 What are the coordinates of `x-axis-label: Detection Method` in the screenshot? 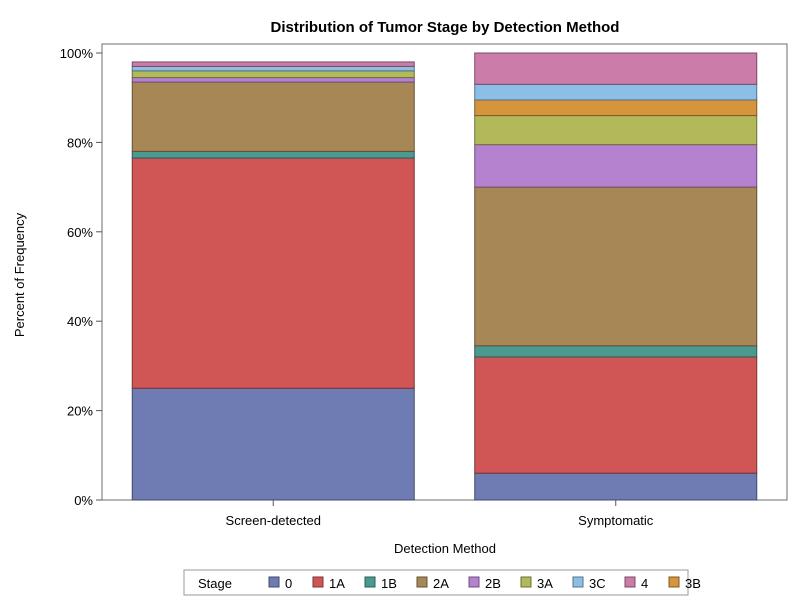 It's located at (445, 548).